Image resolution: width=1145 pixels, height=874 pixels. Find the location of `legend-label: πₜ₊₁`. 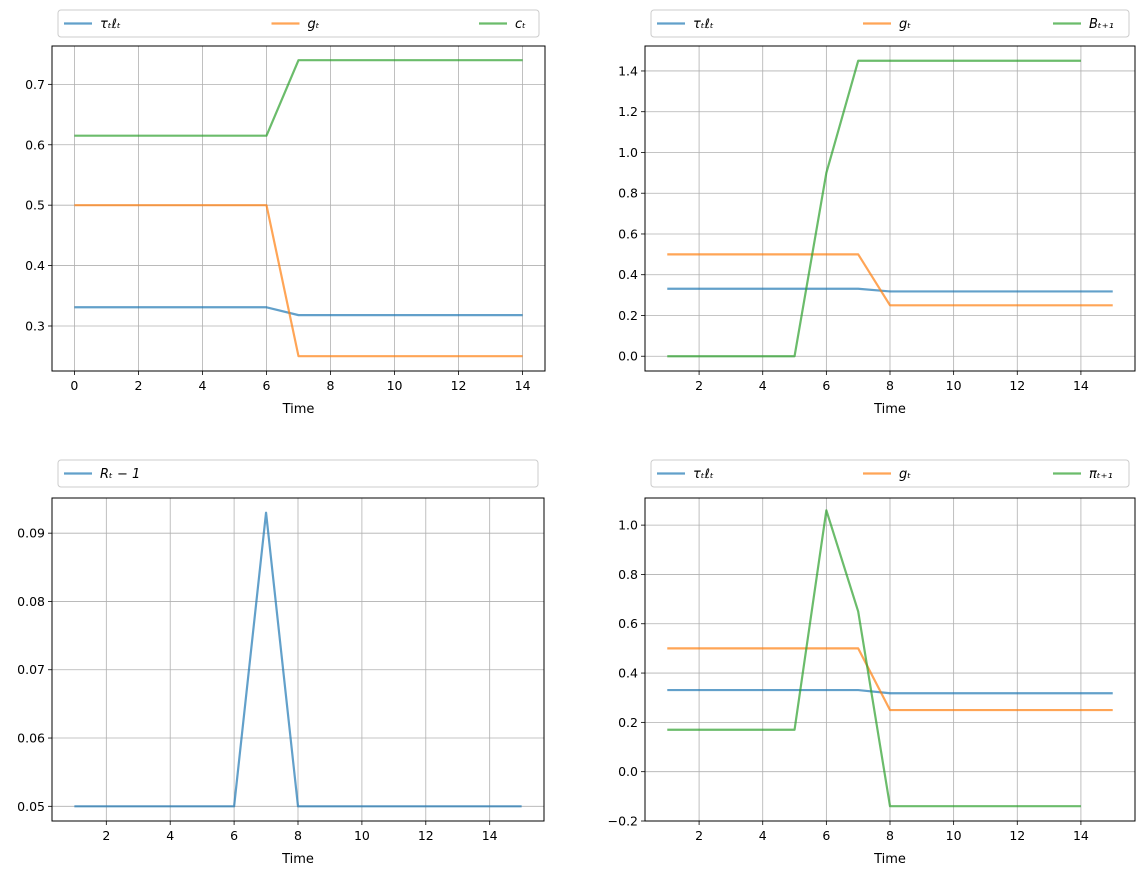

legend-label: πₜ₊₁ is located at coordinates (1101, 474).